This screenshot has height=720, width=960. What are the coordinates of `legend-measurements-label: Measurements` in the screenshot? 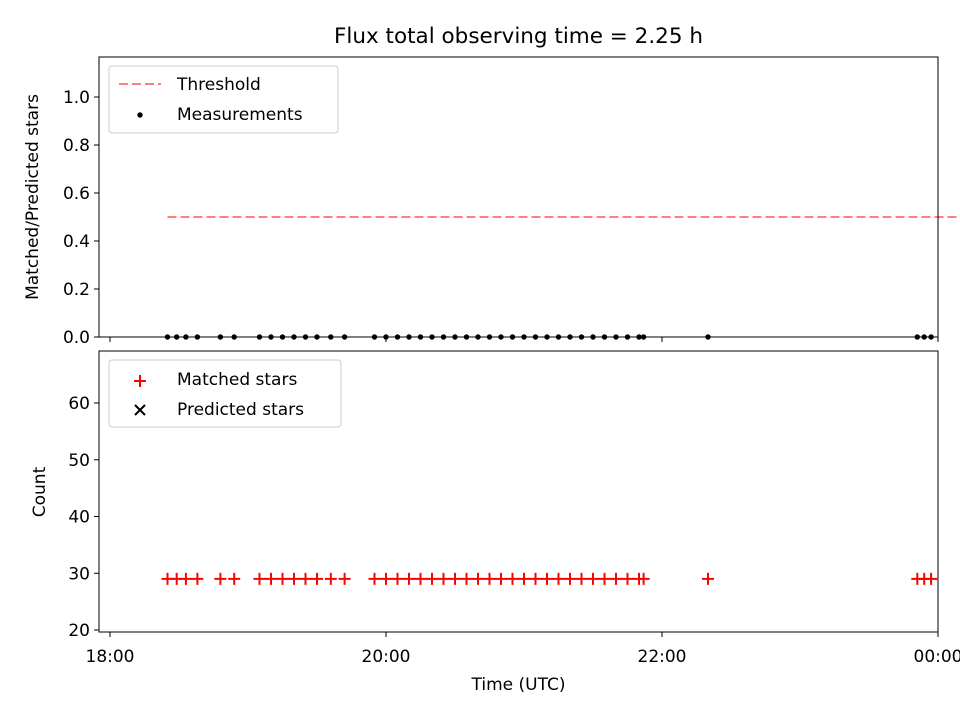 It's located at (240, 115).